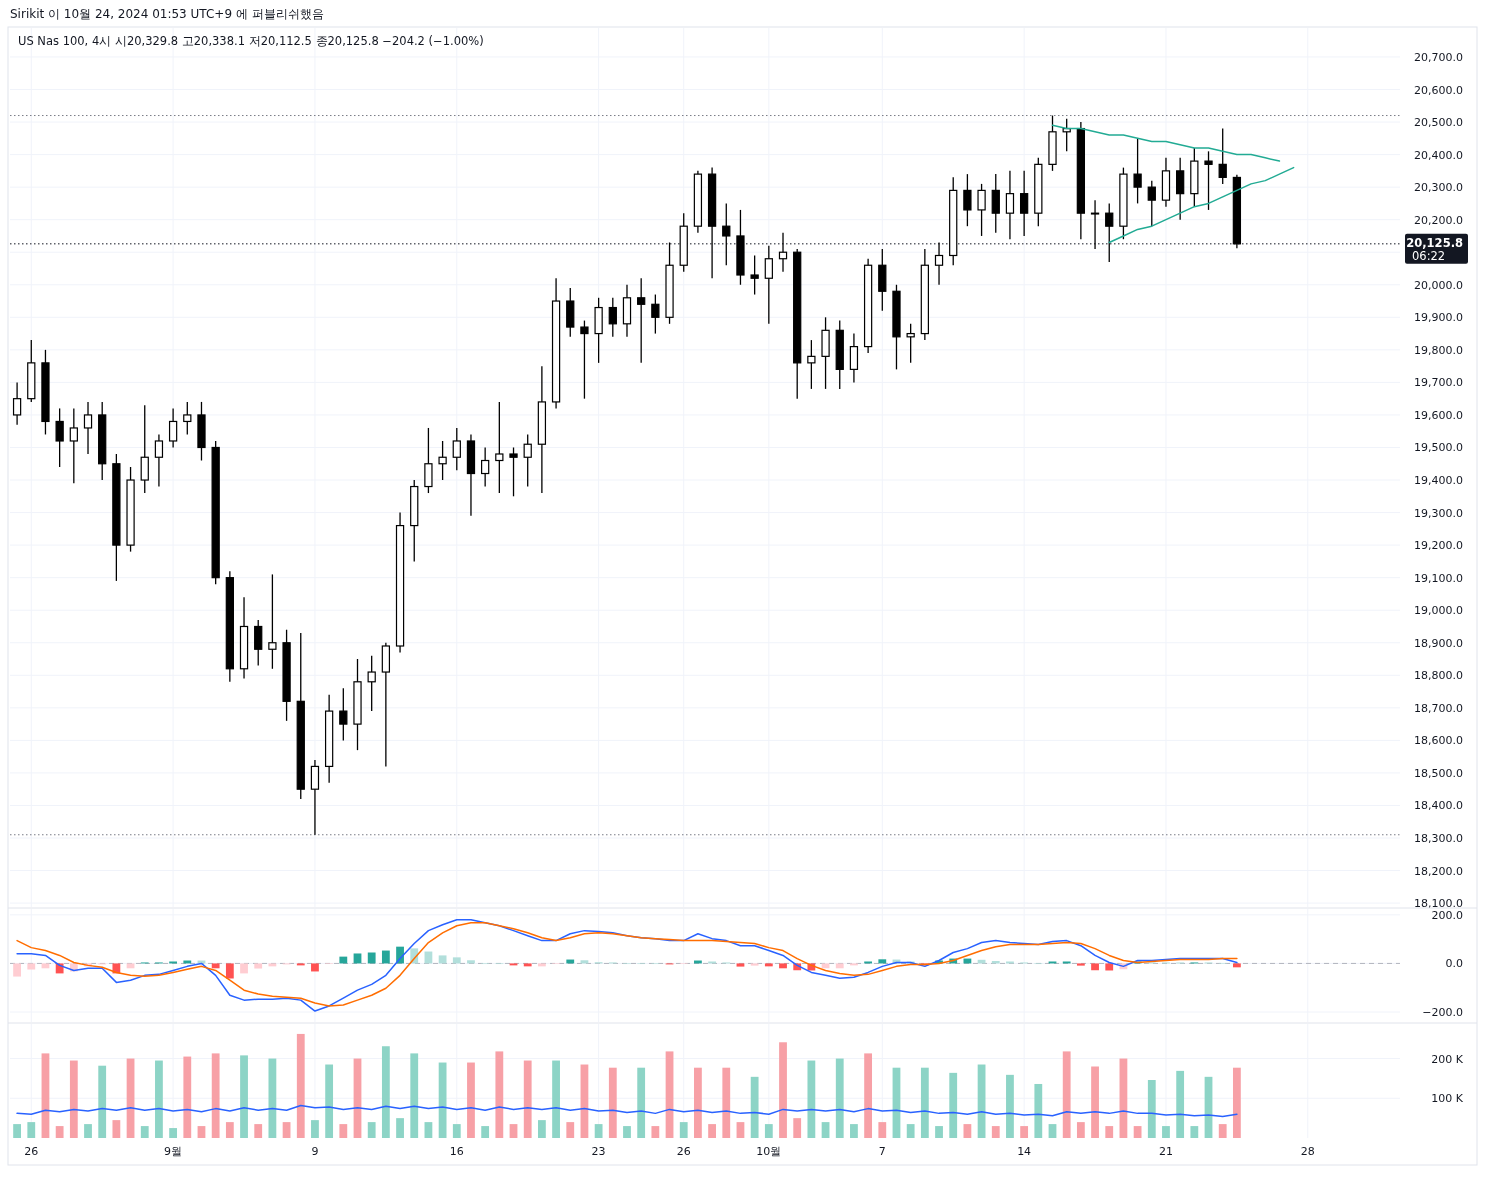  What do you see at coordinates (598, 1151) in the screenshot?
I see `x-tick-label: 23` at bounding box center [598, 1151].